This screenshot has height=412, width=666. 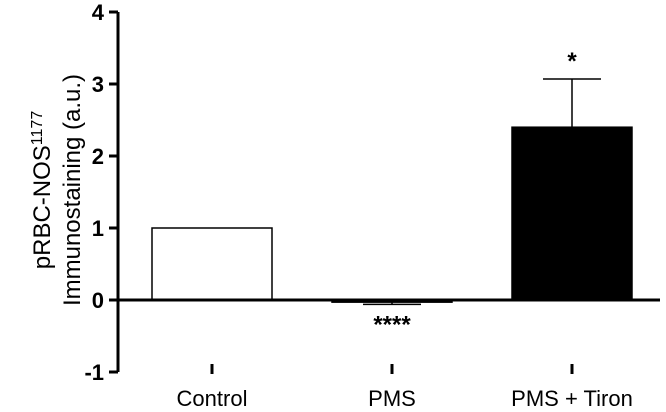 I want to click on y-tick-label-3: 2, so click(x=98, y=156).